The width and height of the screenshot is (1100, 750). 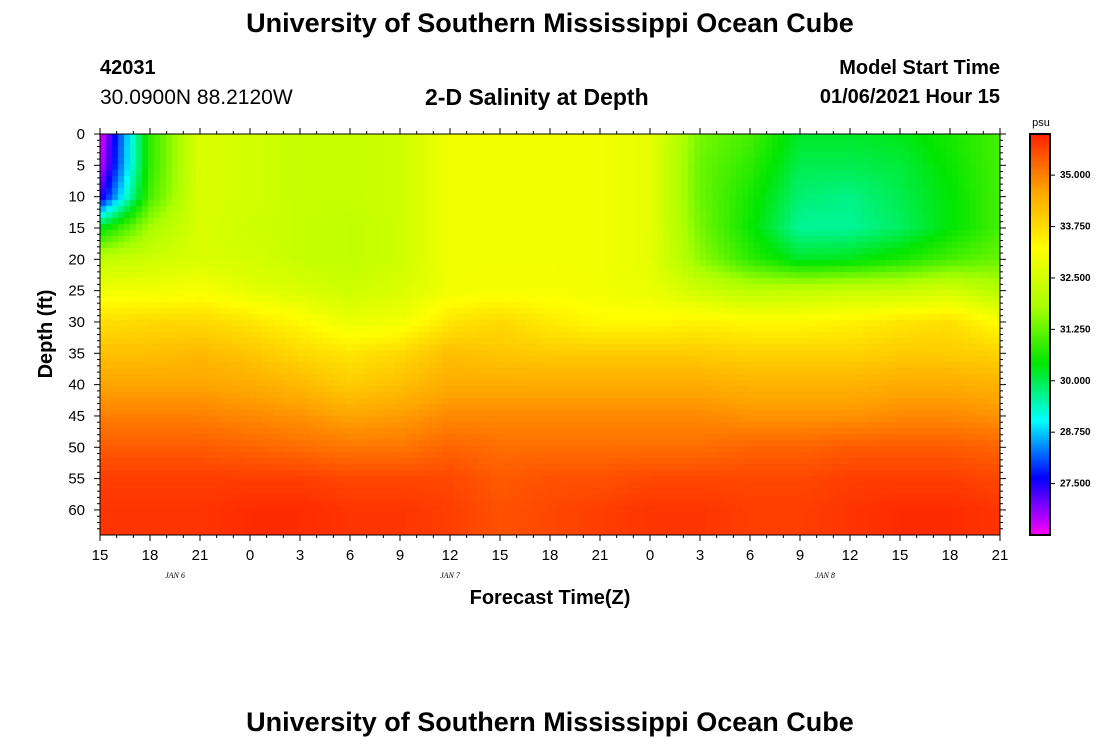 What do you see at coordinates (76, 259) in the screenshot?
I see `y-tick-label: 20` at bounding box center [76, 259].